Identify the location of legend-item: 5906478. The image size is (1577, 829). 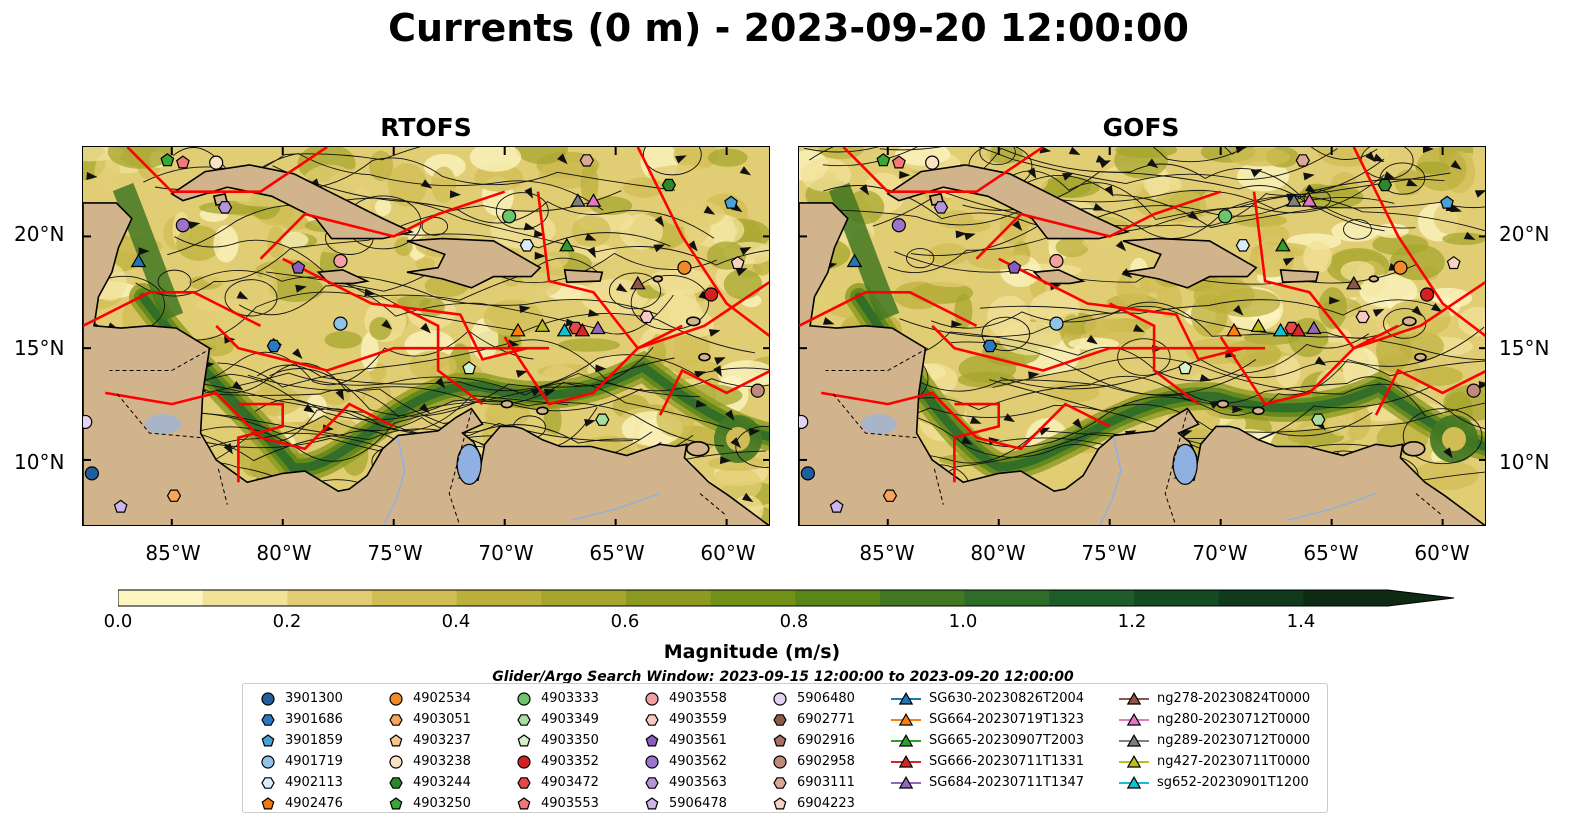
(685, 803).